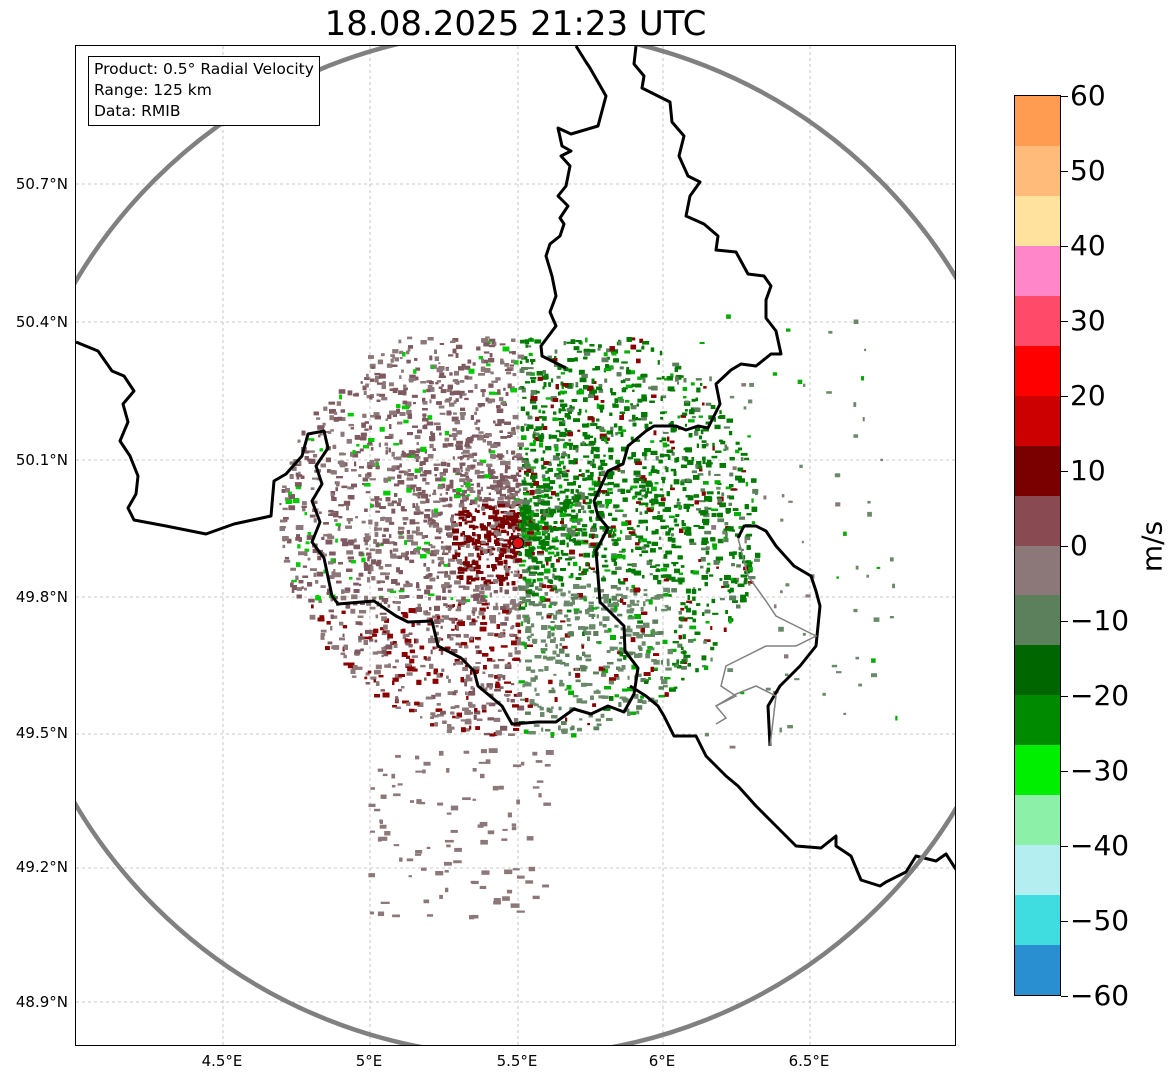 Image resolution: width=1171 pixels, height=1081 pixels. Describe the element at coordinates (1100, 695) in the screenshot. I see `colorbar-tick-label: −20` at that location.